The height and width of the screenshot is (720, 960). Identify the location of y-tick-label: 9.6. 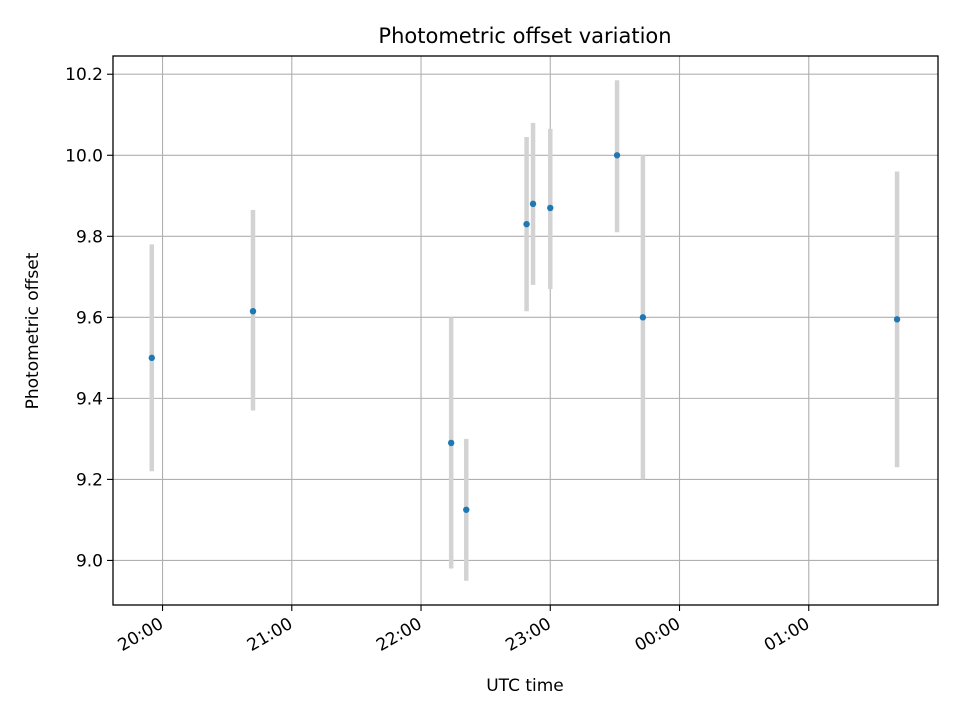
(89, 318).